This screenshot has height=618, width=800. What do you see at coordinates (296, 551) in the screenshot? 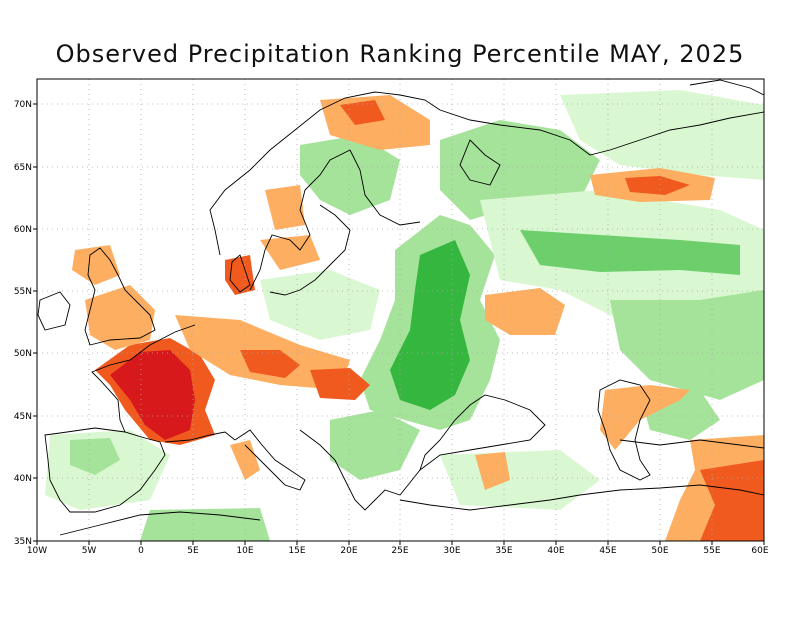
I see `lon-label: 15E` at bounding box center [296, 551].